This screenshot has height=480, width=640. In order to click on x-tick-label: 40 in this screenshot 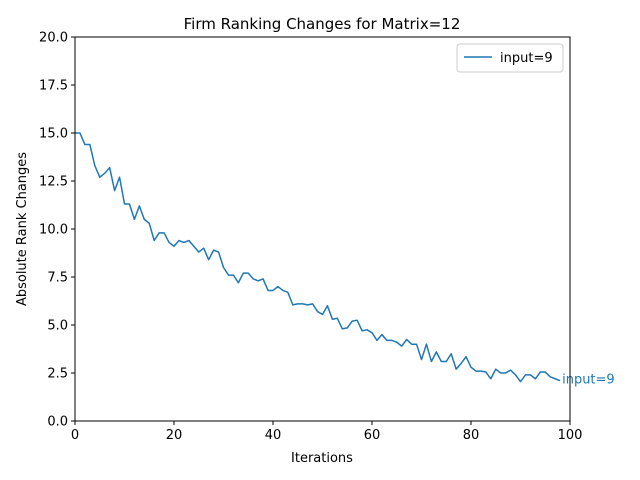, I will do `click(273, 435)`.